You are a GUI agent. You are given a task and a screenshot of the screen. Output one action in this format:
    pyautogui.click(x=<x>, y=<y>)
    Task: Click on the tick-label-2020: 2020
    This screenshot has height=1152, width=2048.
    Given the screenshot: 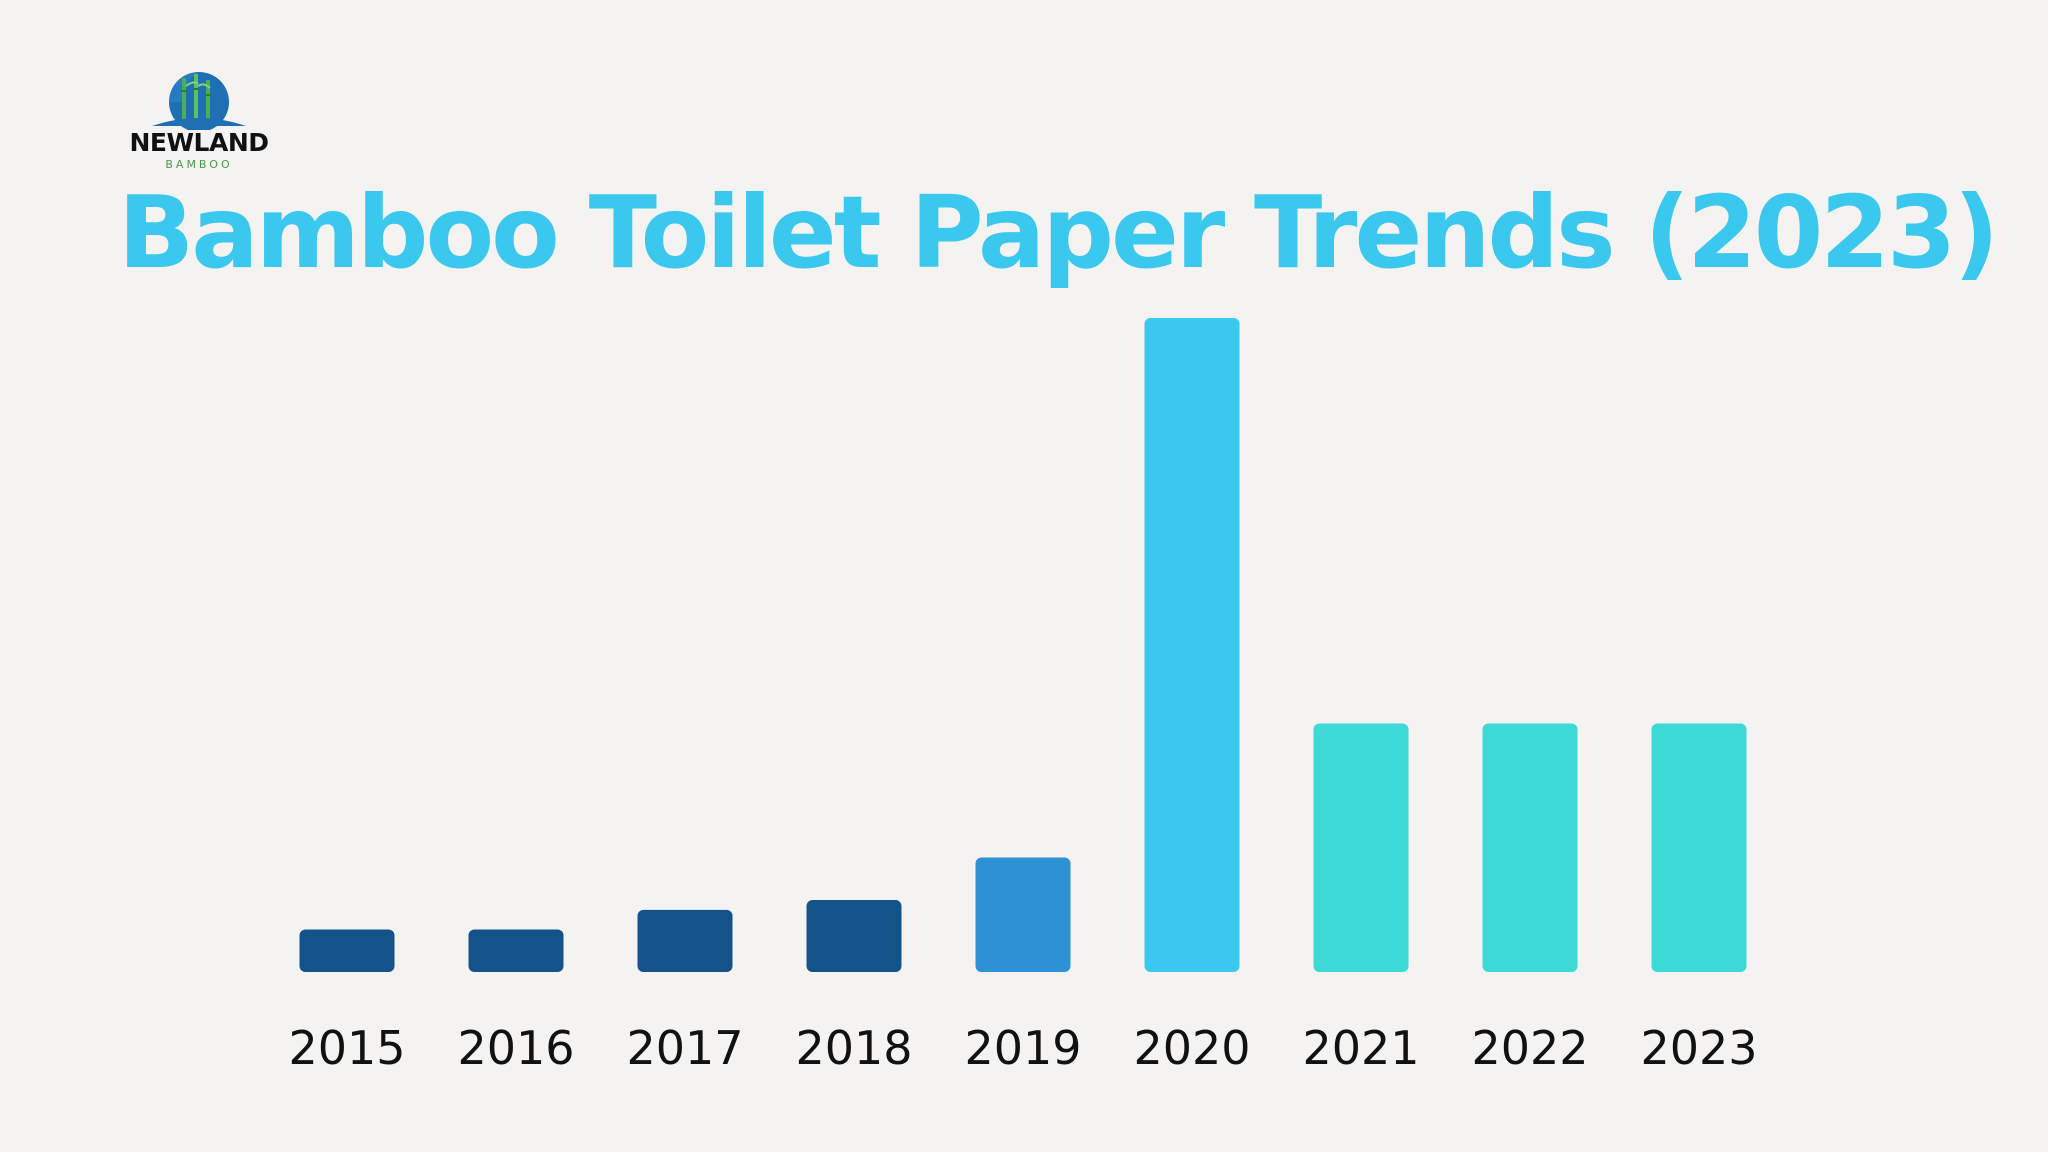 What is the action you would take?
    pyautogui.click(x=1191, y=1048)
    